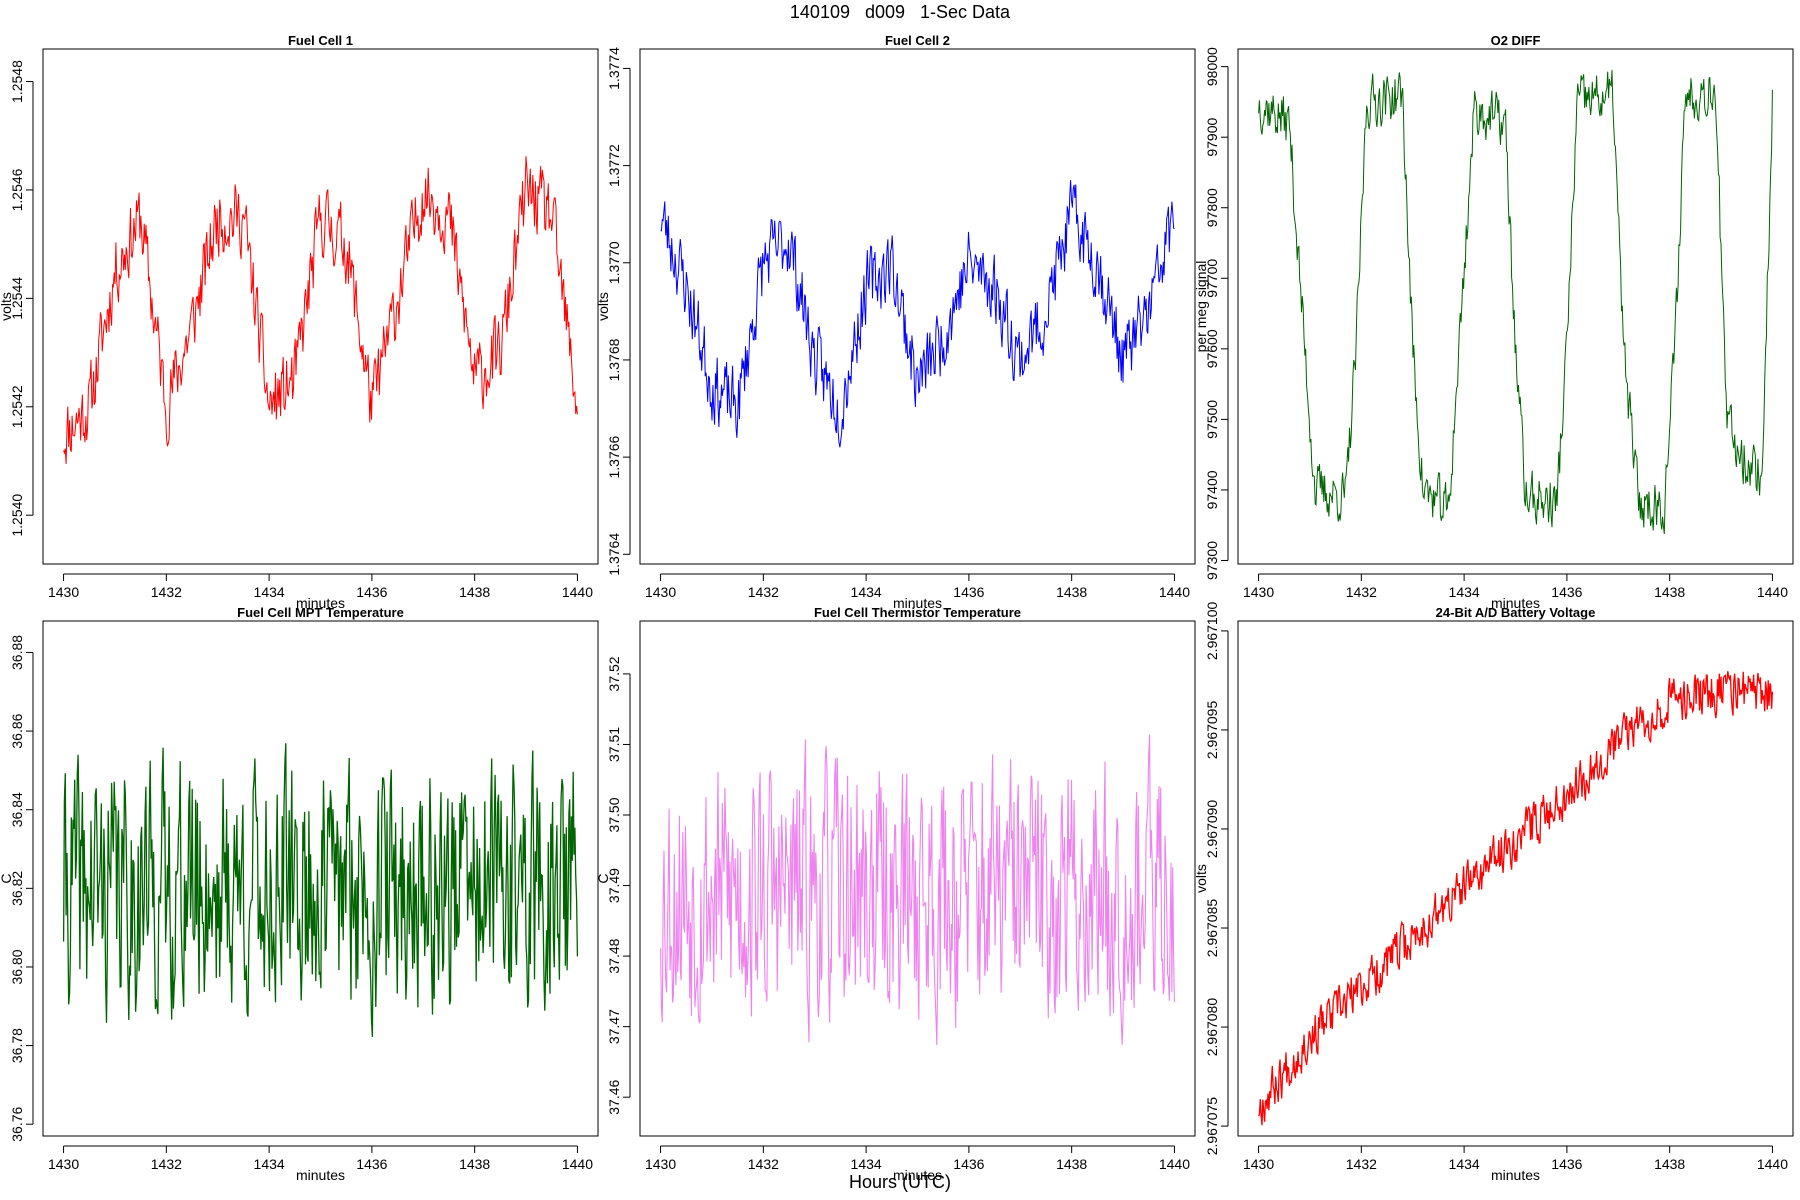  What do you see at coordinates (614, 673) in the screenshot?
I see `y-tick-label: 37.52` at bounding box center [614, 673].